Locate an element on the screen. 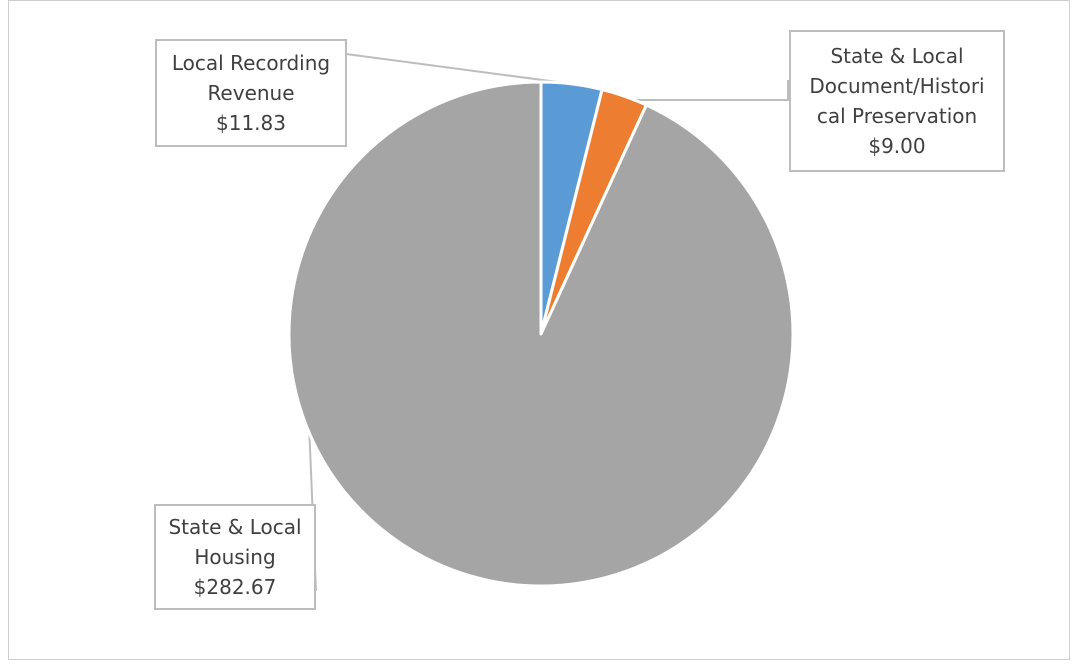 The image size is (1078, 668). data-label-line: Revenue is located at coordinates (251, 93).